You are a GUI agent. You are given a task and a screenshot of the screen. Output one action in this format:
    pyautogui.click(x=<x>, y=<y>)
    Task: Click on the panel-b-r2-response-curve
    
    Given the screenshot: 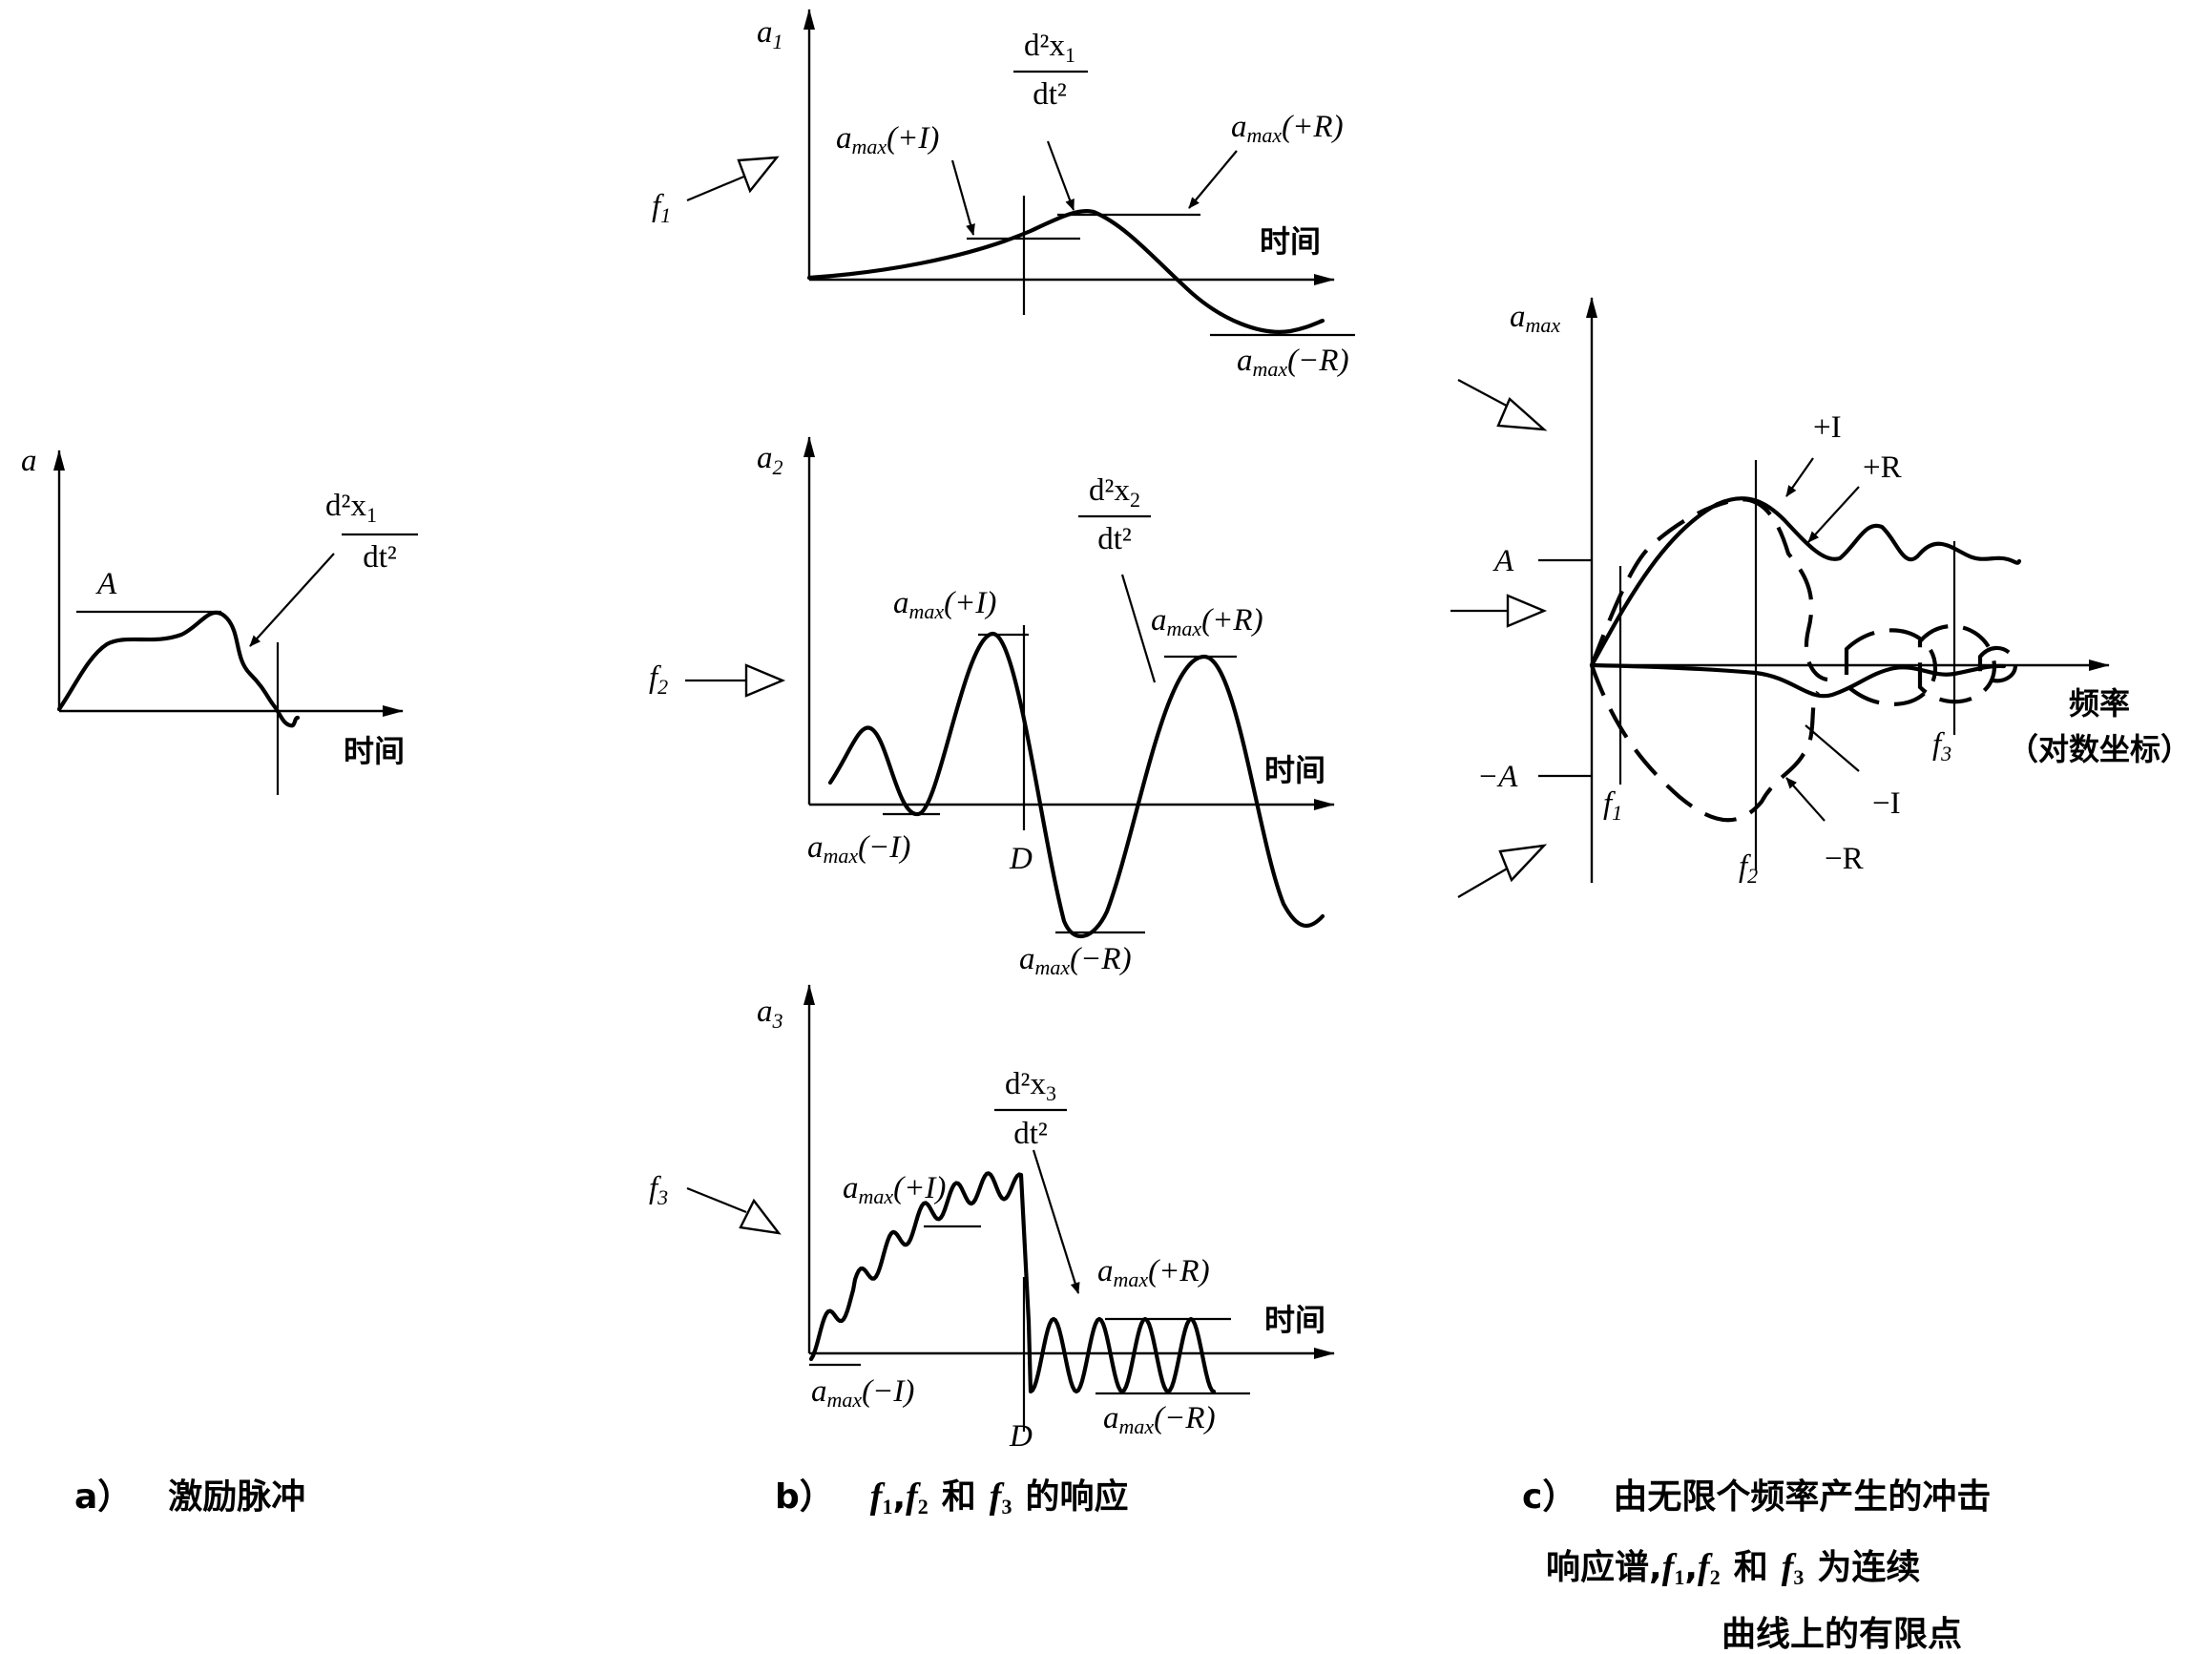 What is the action you would take?
    pyautogui.click(x=1076, y=785)
    